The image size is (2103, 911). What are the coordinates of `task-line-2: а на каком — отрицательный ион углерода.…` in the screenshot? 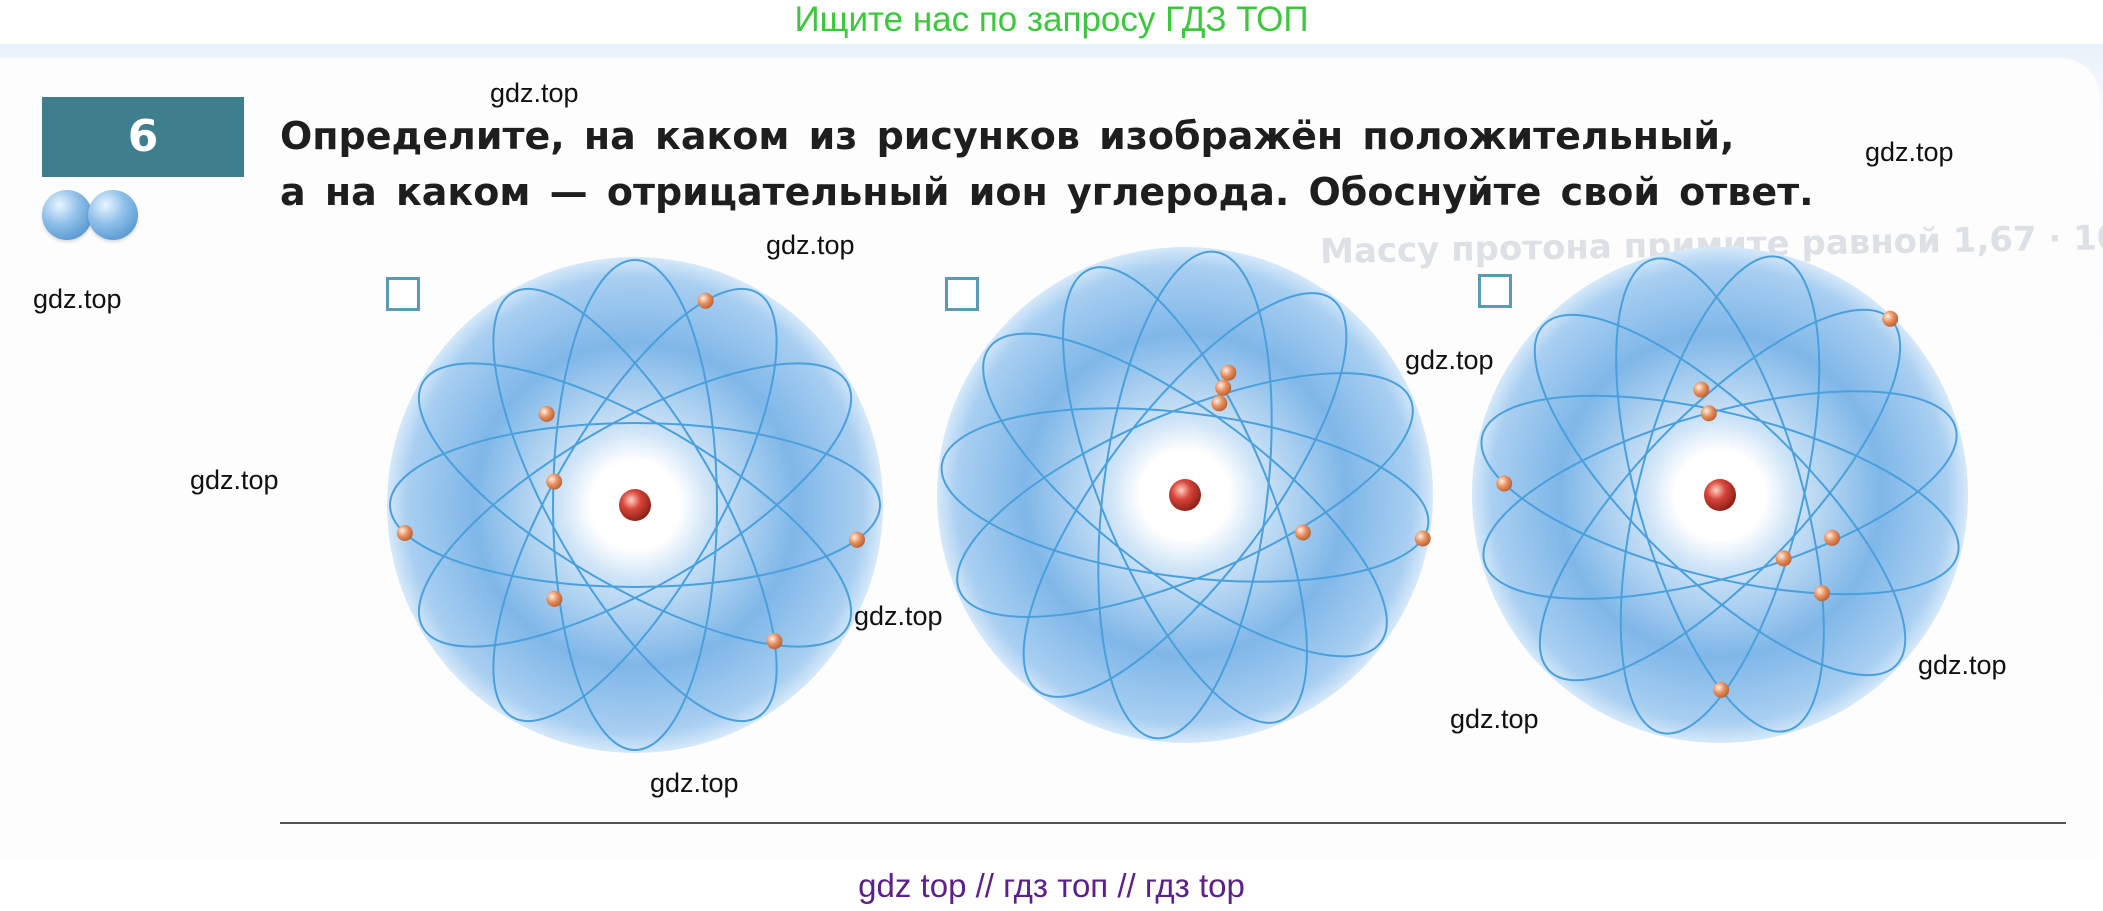 It's located at (1047, 192).